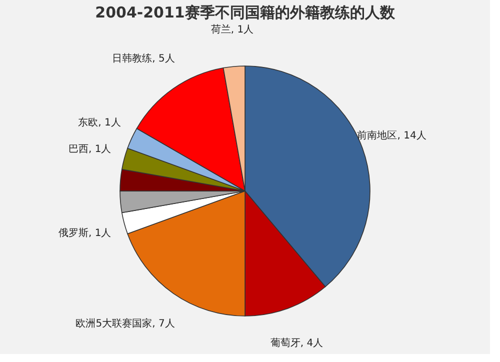 The image size is (500, 362). What do you see at coordinates (78, 150) in the screenshot?
I see `slice-label: 巴西` at bounding box center [78, 150].